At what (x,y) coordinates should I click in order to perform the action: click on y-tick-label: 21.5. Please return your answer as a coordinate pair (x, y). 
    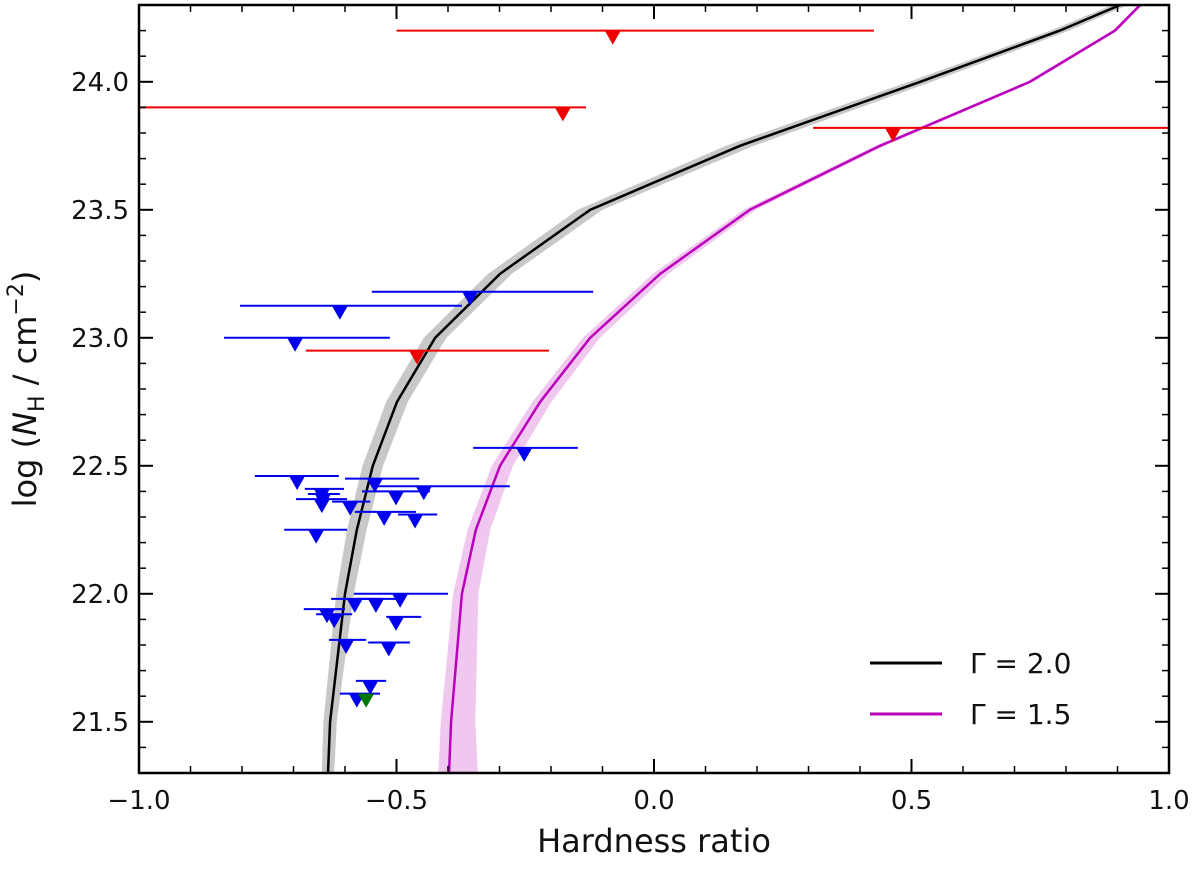
    Looking at the image, I should click on (100, 723).